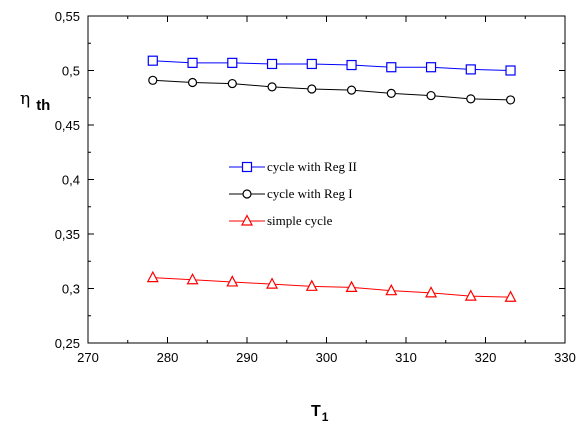 This screenshot has width=587, height=426. I want to click on series-square, so click(331, 65).